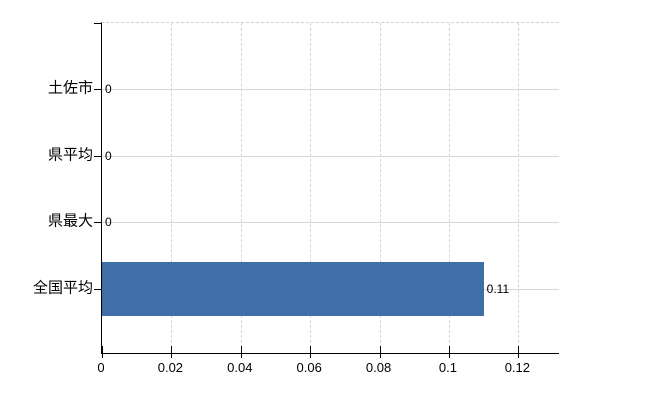 This screenshot has height=400, width=650. Describe the element at coordinates (101, 367) in the screenshot. I see `x-tick-label: 0` at that location.